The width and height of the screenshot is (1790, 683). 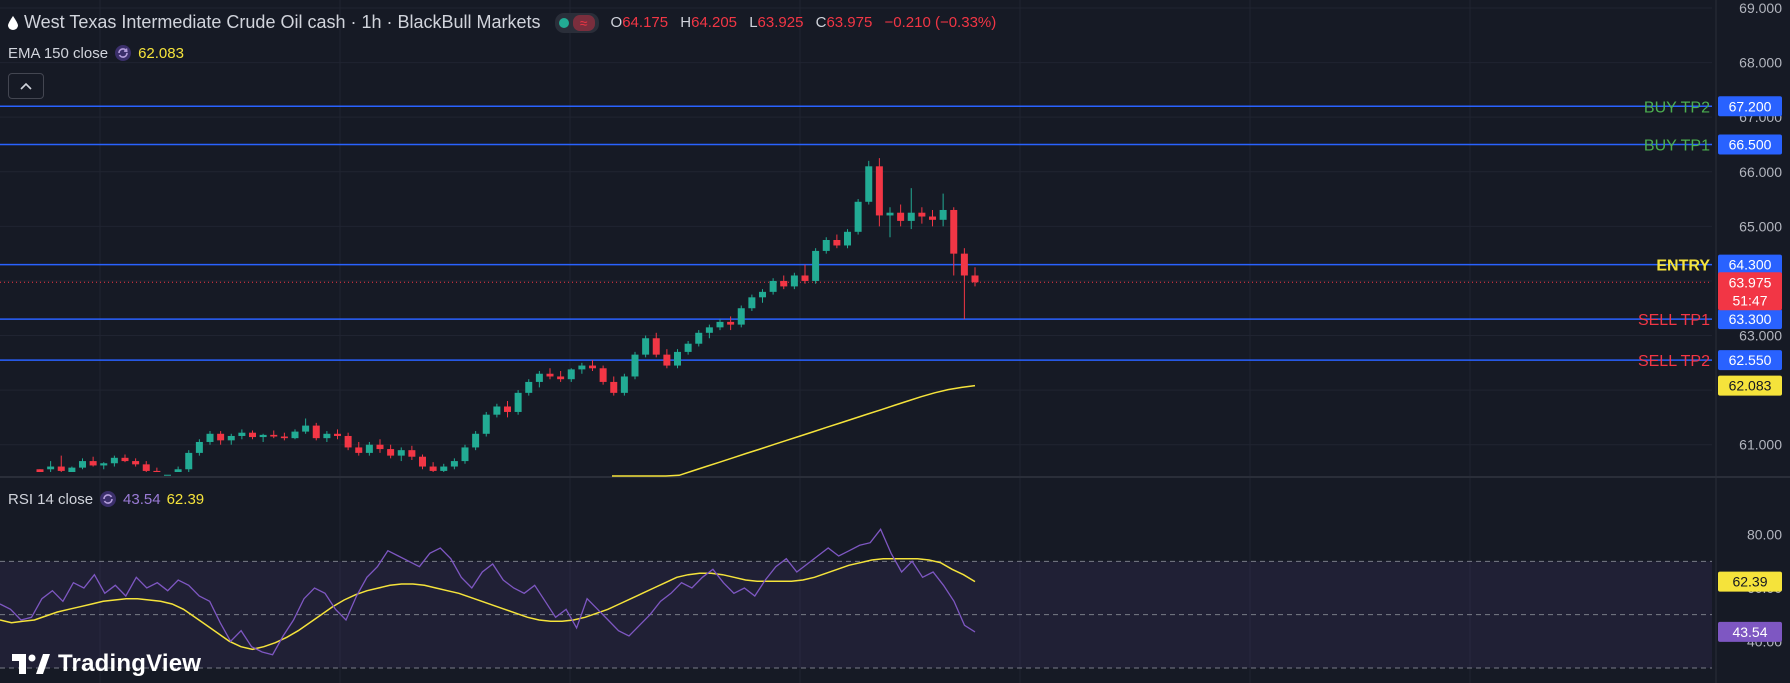 I want to click on level-label: SELL TP1, so click(x=1674, y=320).